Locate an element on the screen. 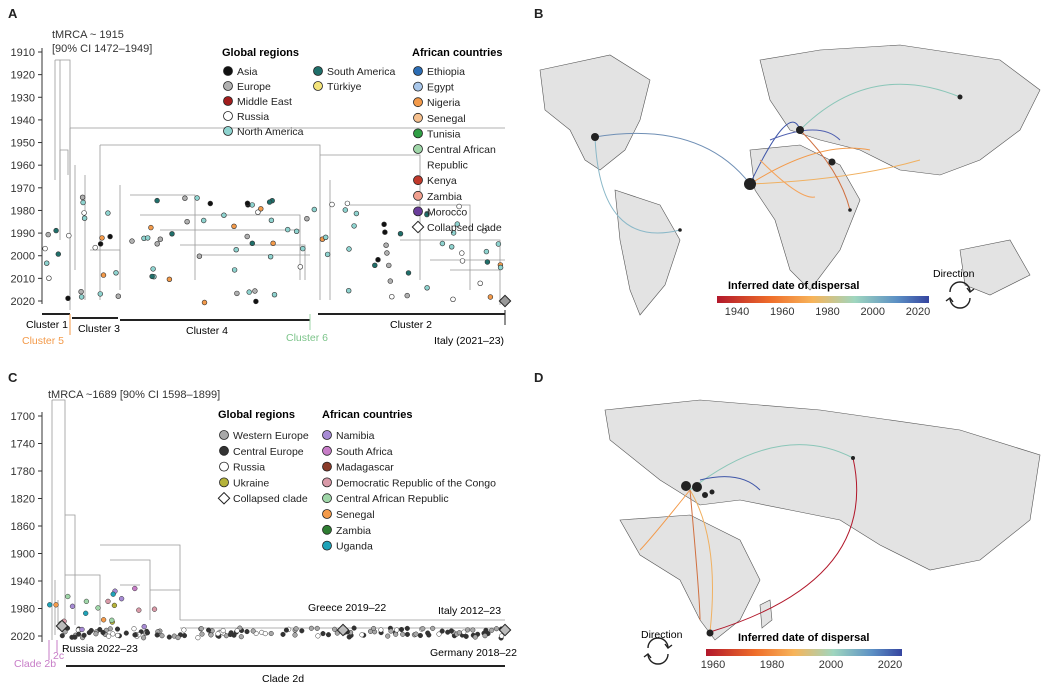 This screenshot has width=1049, height=692. year-tick-label: 1990 is located at coordinates (23, 234).